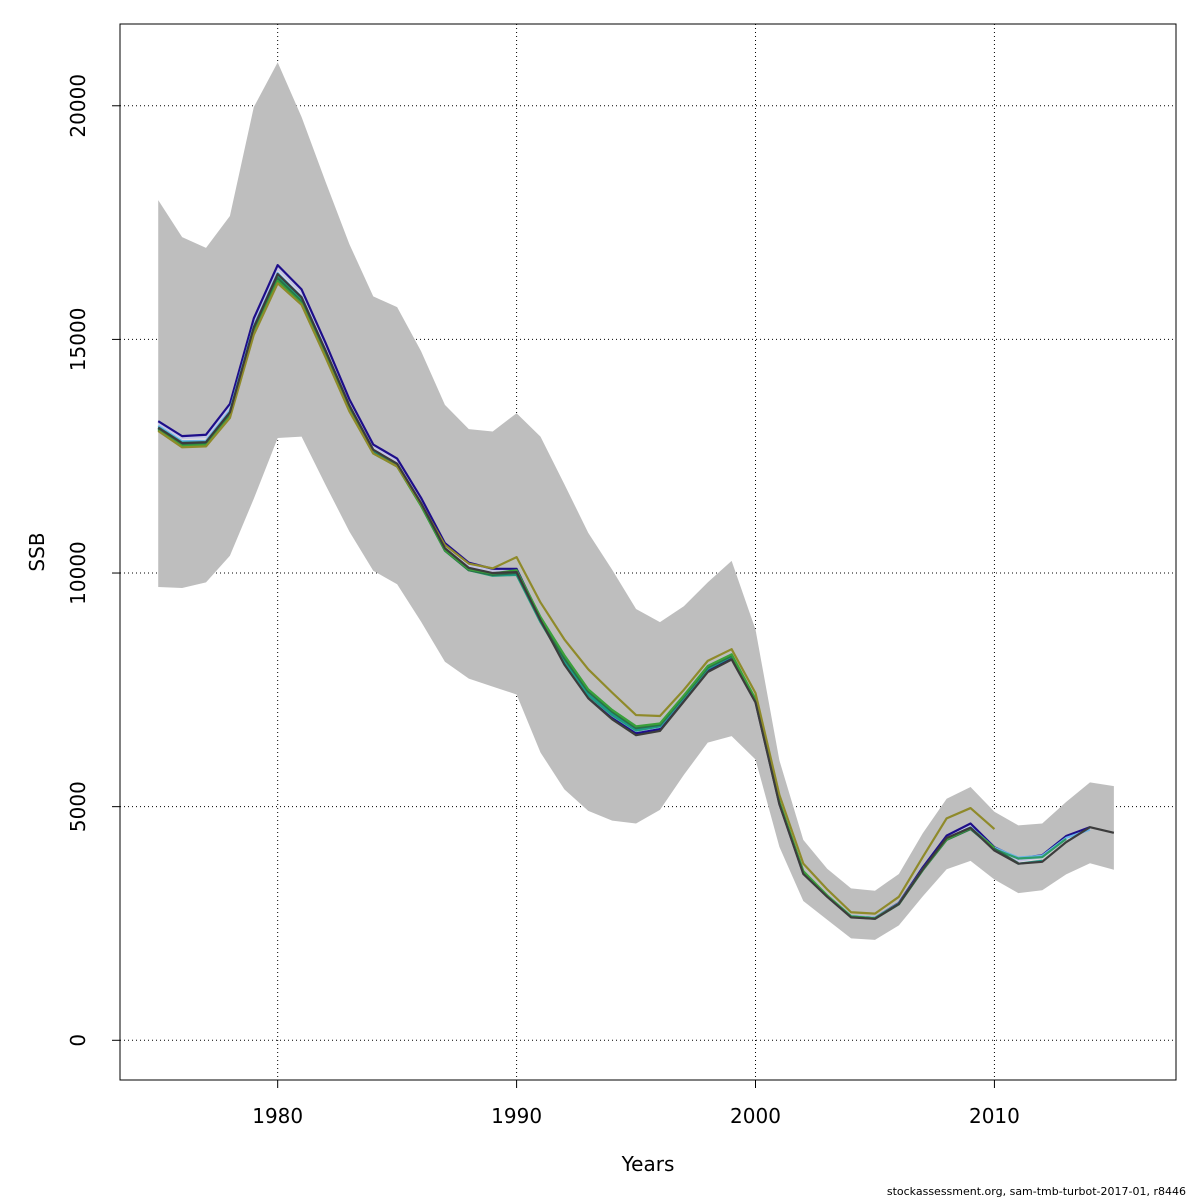 Image resolution: width=1200 pixels, height=1200 pixels. I want to click on y-tick-label: 10000, so click(78, 573).